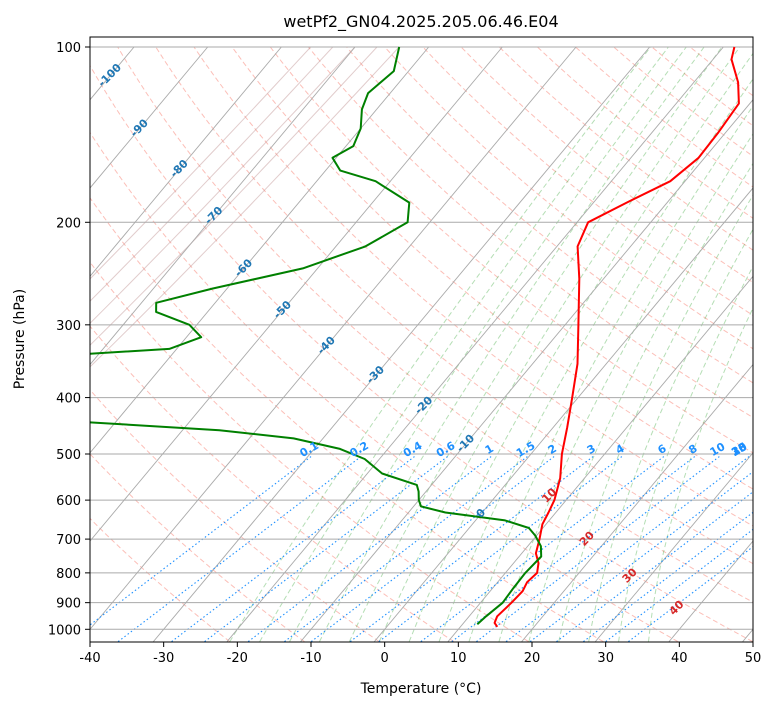 The image size is (775, 708). I want to click on isotherm-label: -50, so click(282, 309).